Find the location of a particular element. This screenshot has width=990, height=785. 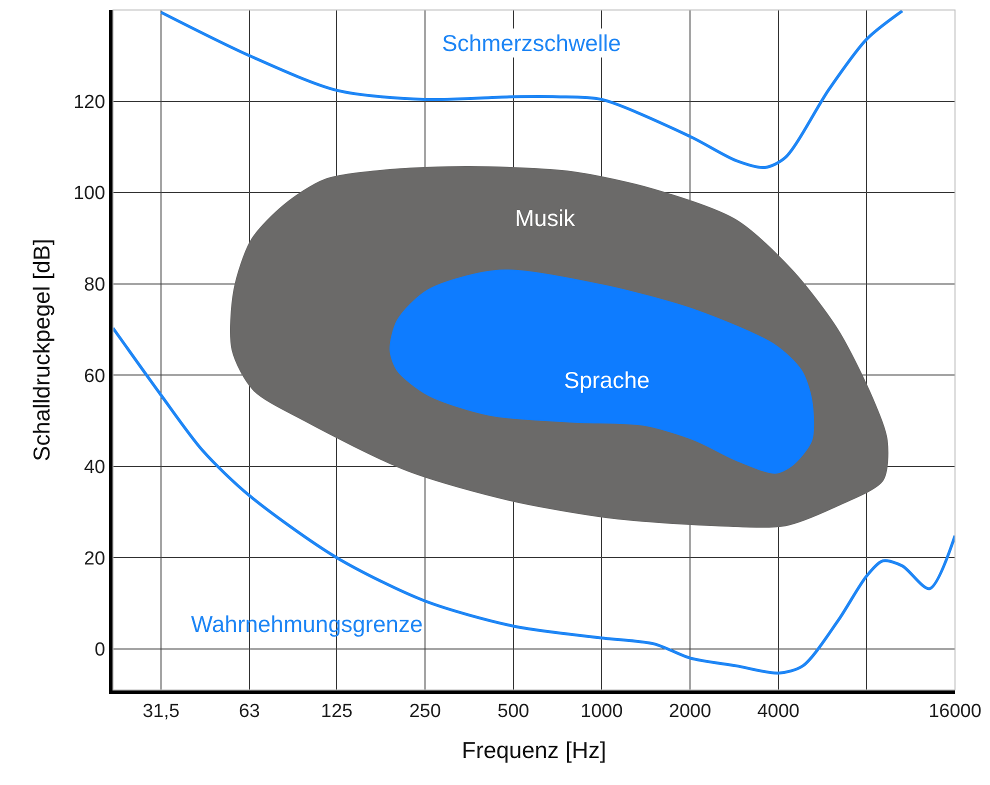

y-tick-label: 40 is located at coordinates (95, 467).